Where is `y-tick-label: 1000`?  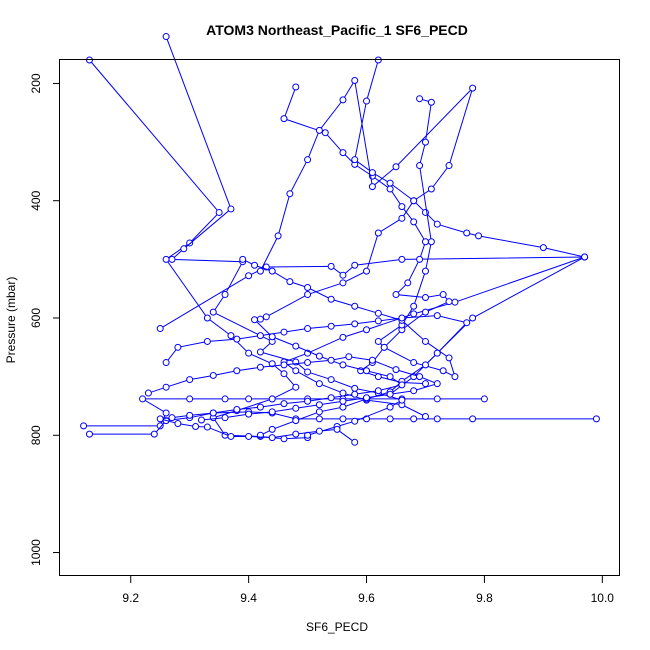 y-tick-label: 1000 is located at coordinates (36, 552).